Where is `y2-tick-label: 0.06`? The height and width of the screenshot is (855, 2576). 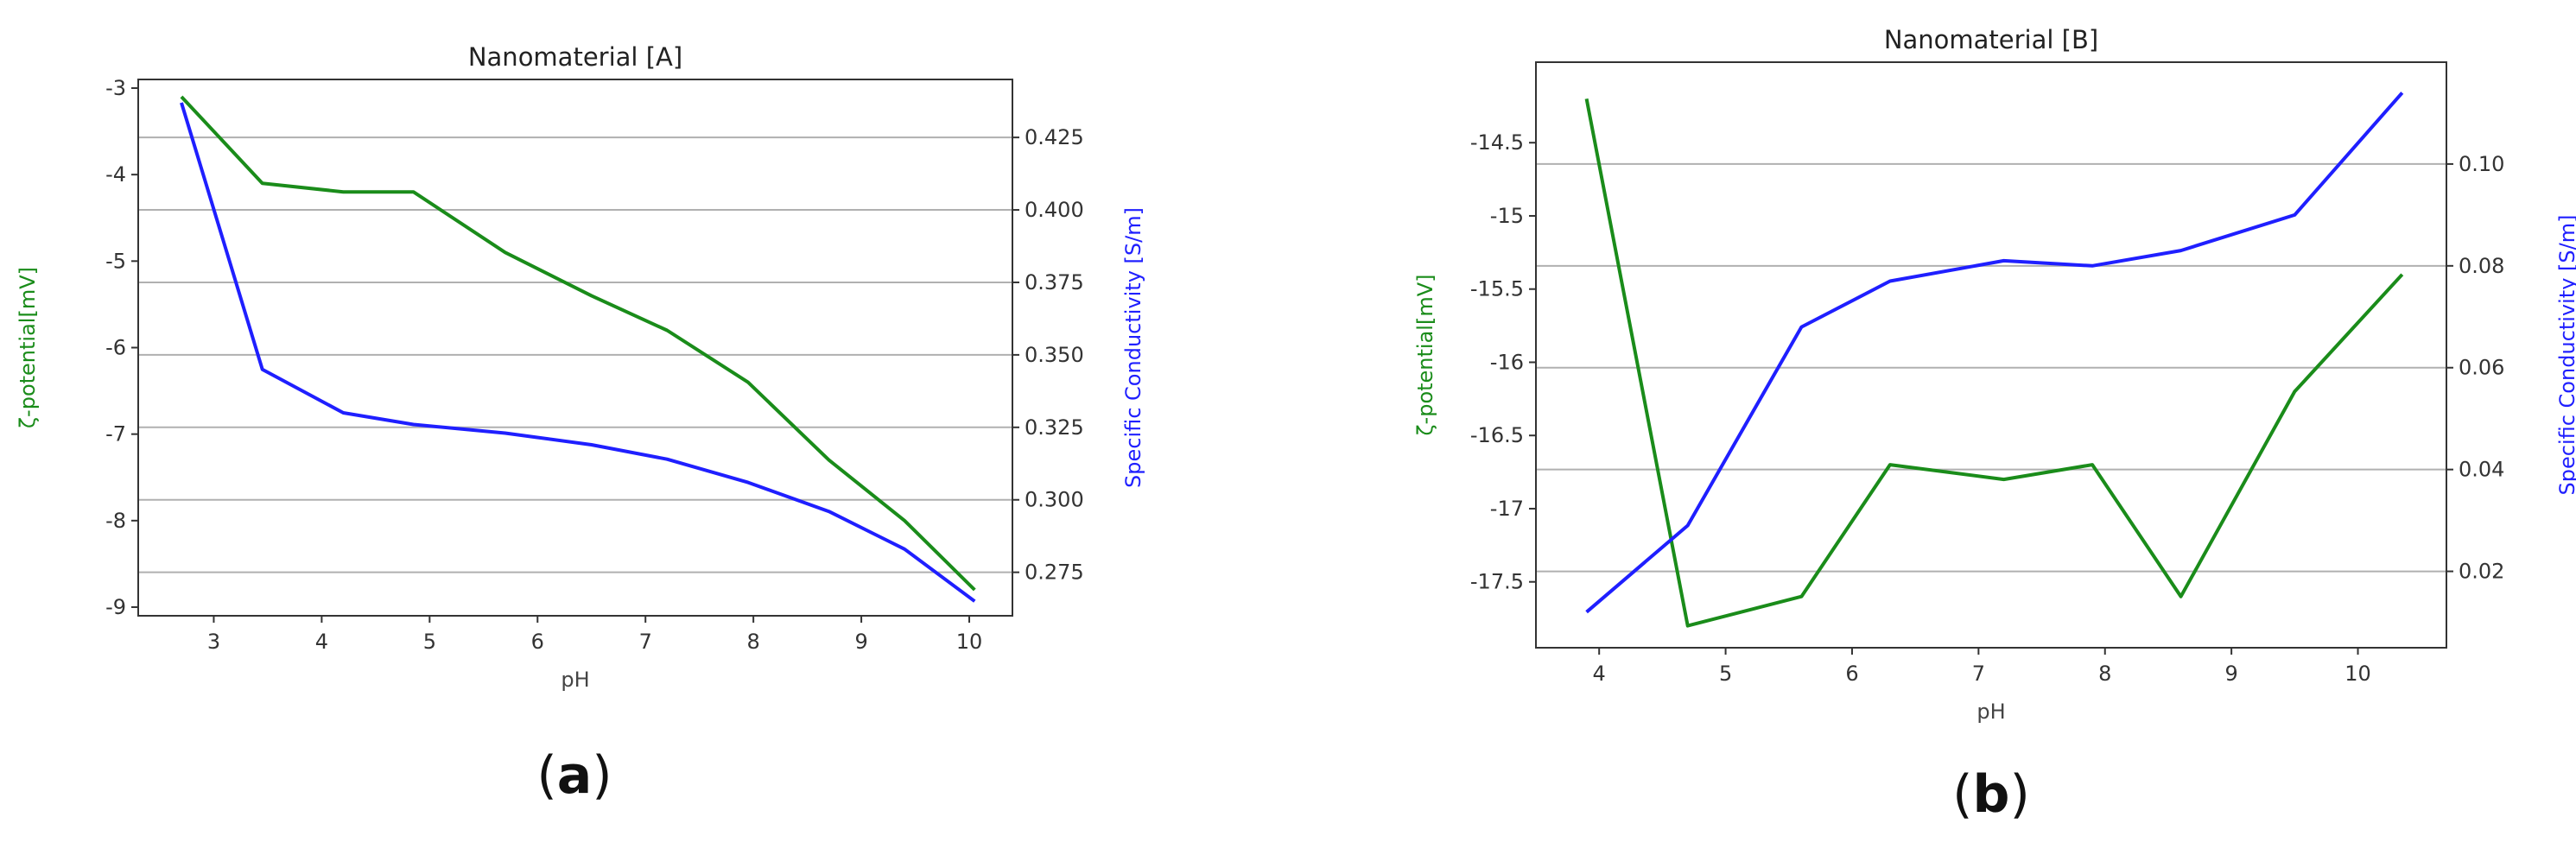
y2-tick-label: 0.06 is located at coordinates (2481, 368).